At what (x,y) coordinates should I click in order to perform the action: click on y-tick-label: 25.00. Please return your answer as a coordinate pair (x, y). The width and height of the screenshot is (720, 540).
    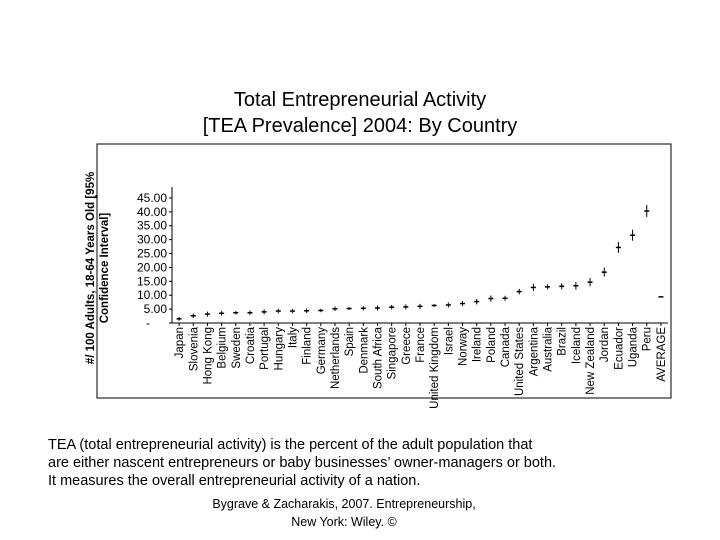
    Looking at the image, I should click on (152, 254).